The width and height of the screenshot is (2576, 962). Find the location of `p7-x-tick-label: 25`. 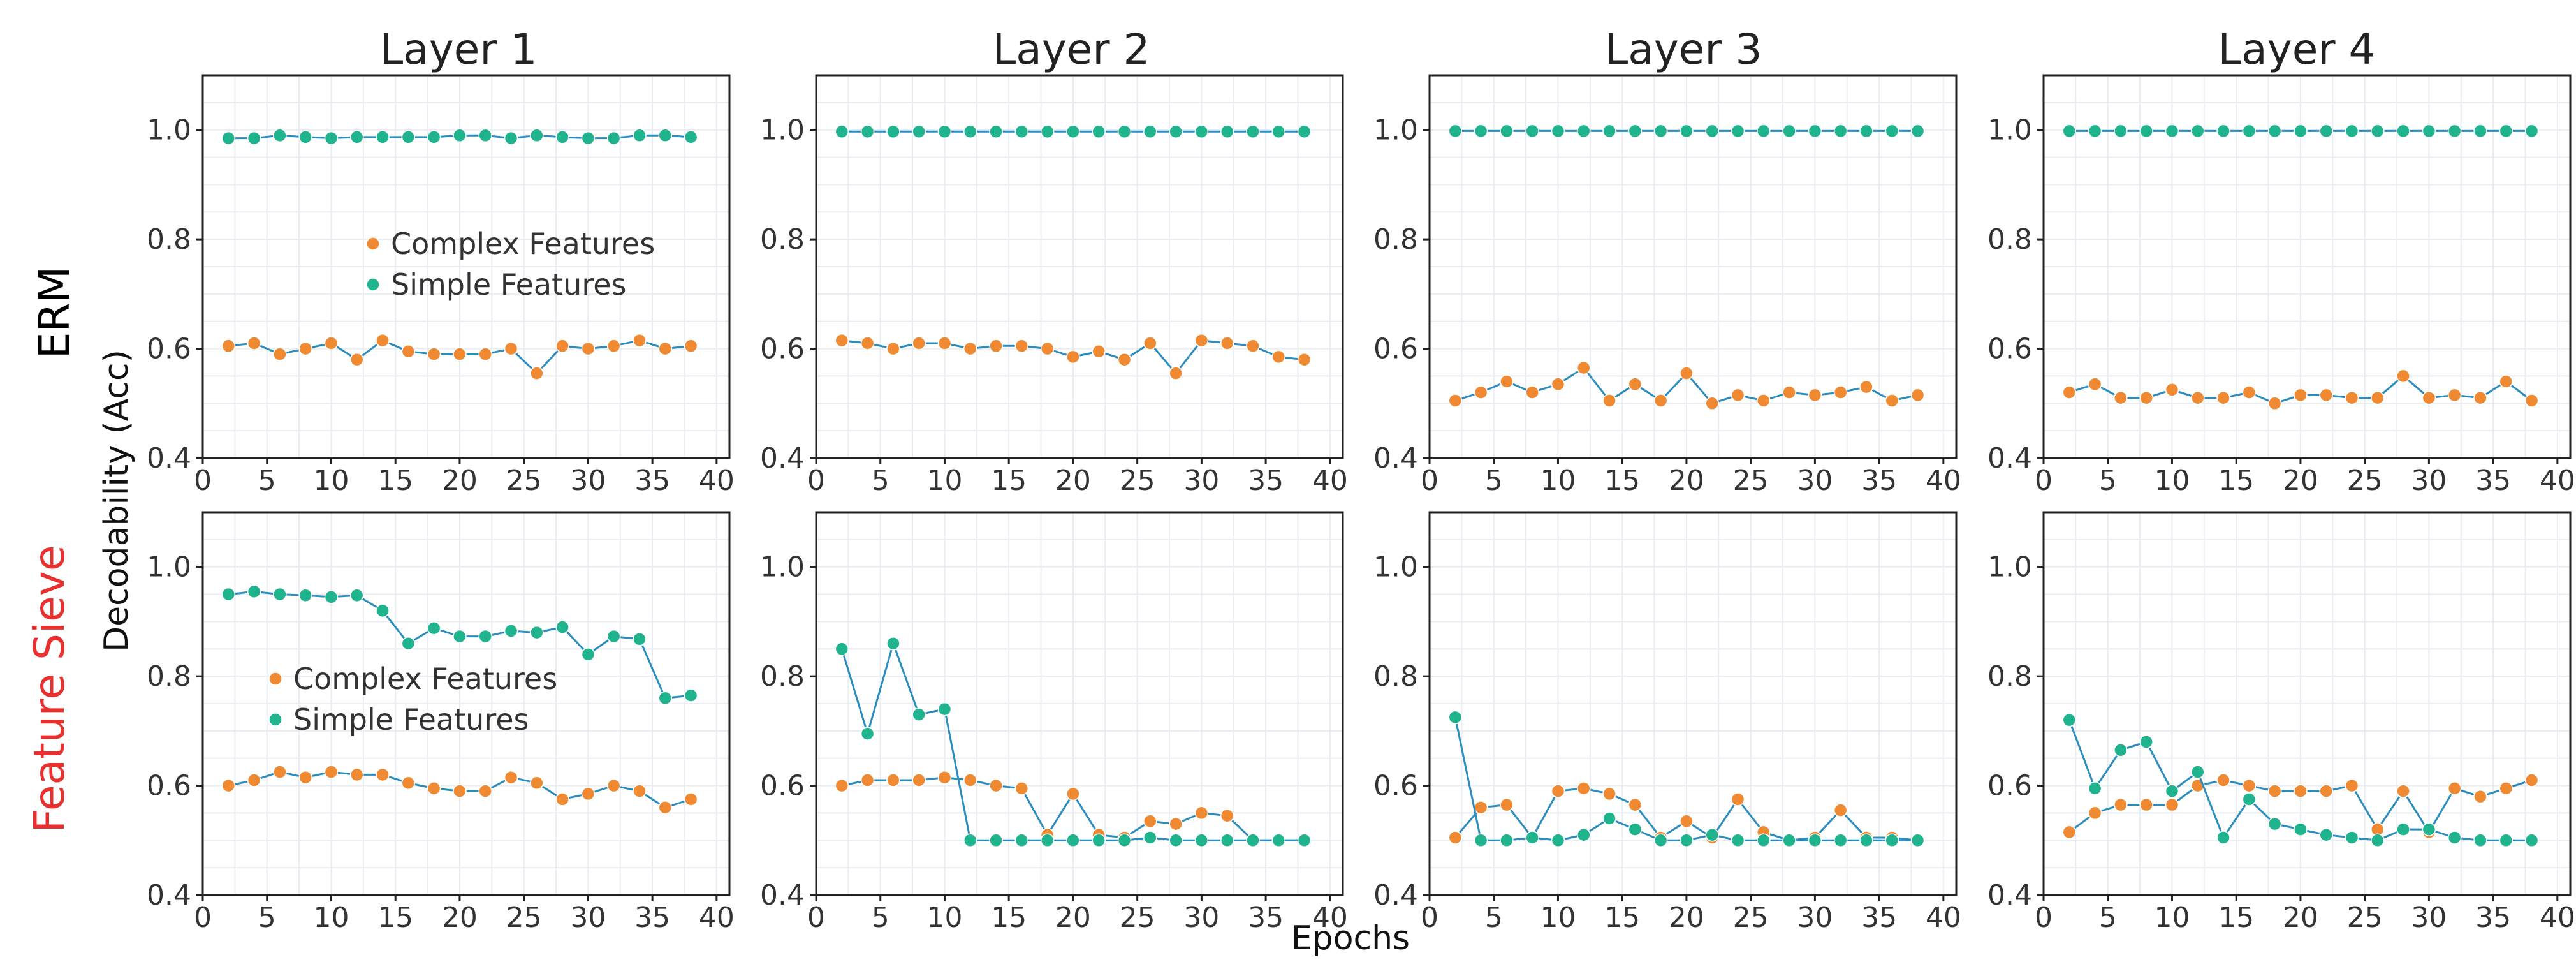

p7-x-tick-label: 25 is located at coordinates (2365, 917).